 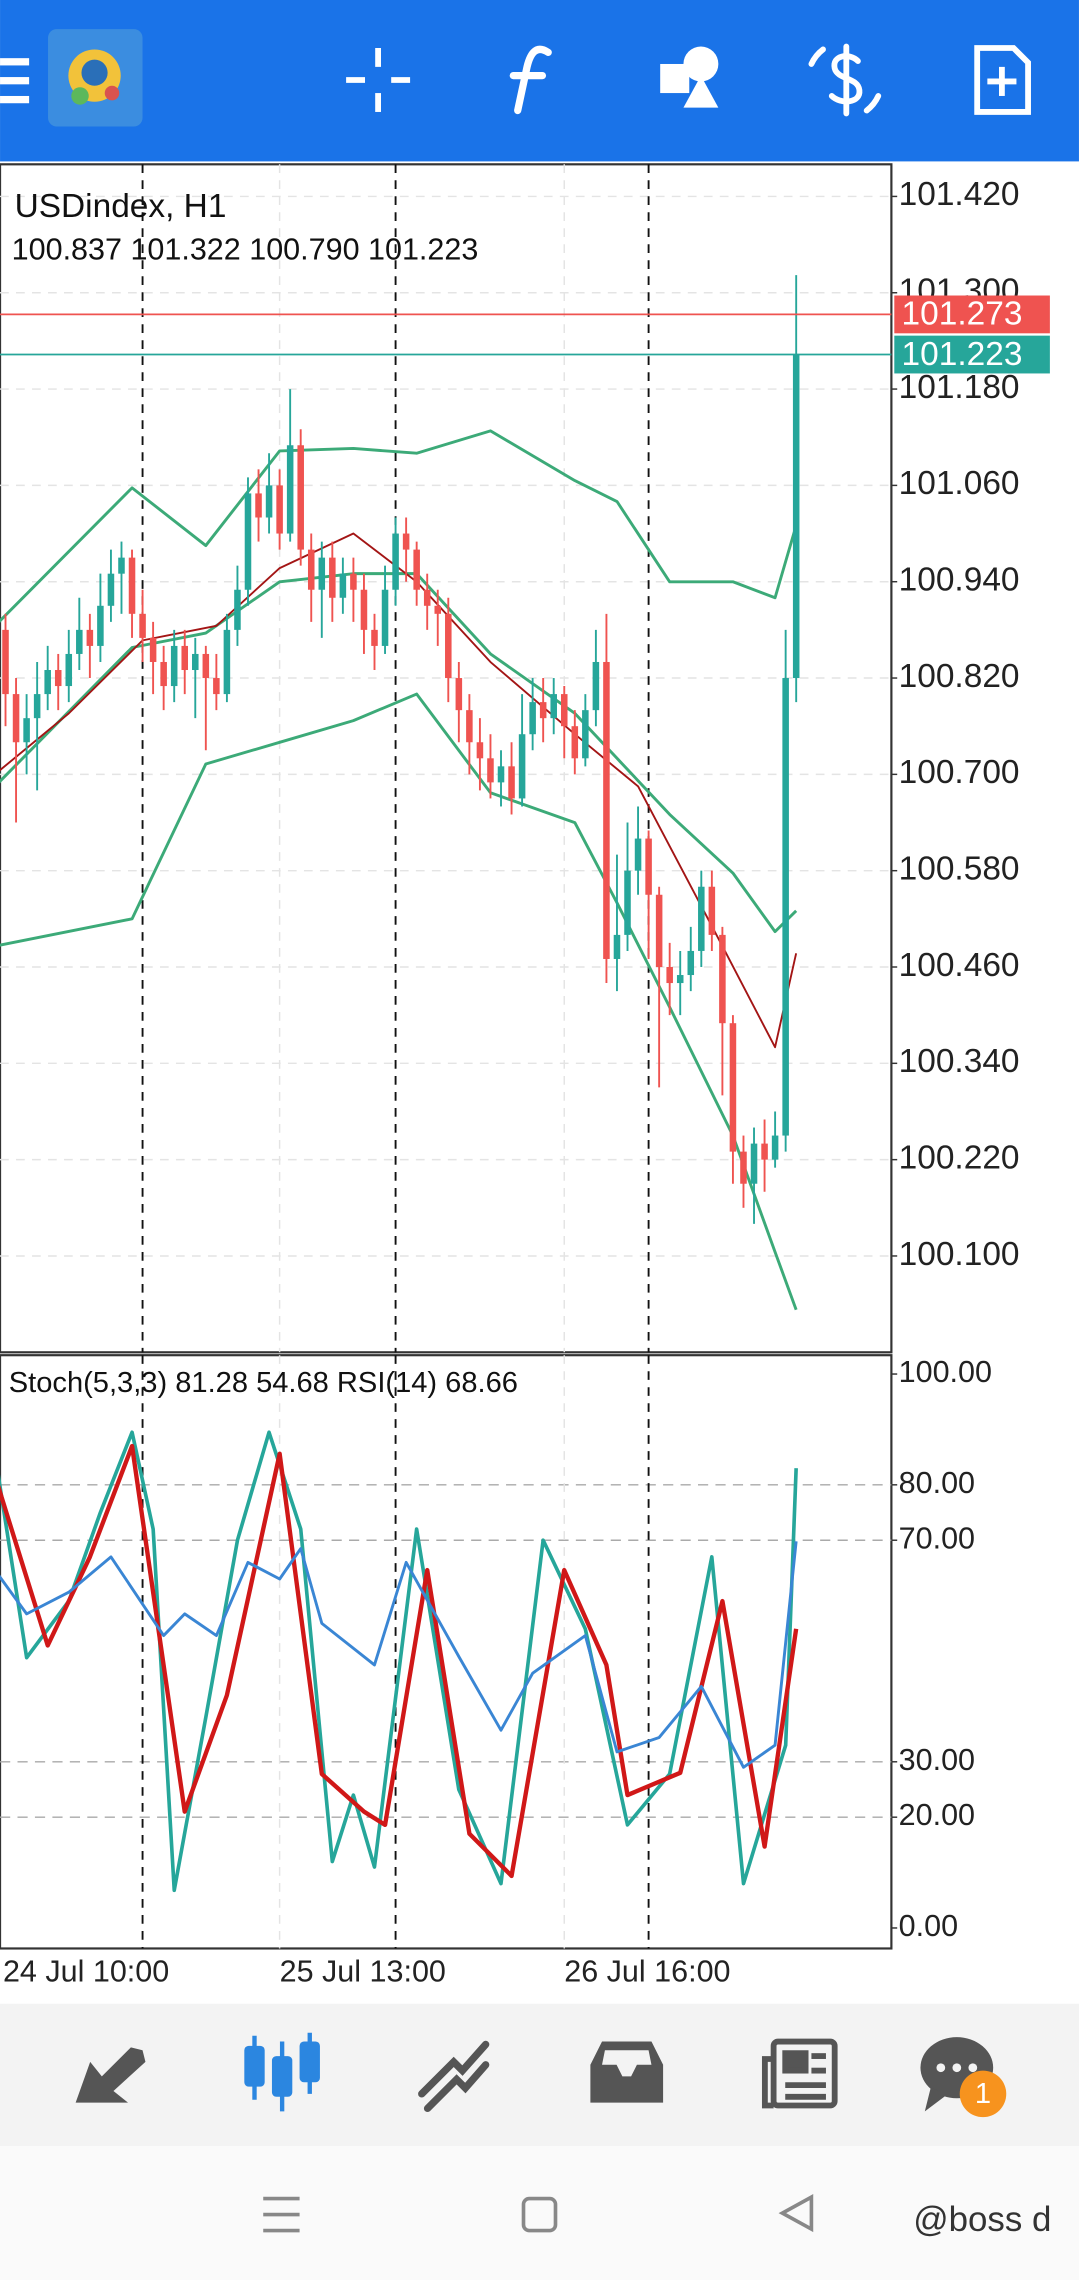 I want to click on home-button, so click(x=539, y=2214).